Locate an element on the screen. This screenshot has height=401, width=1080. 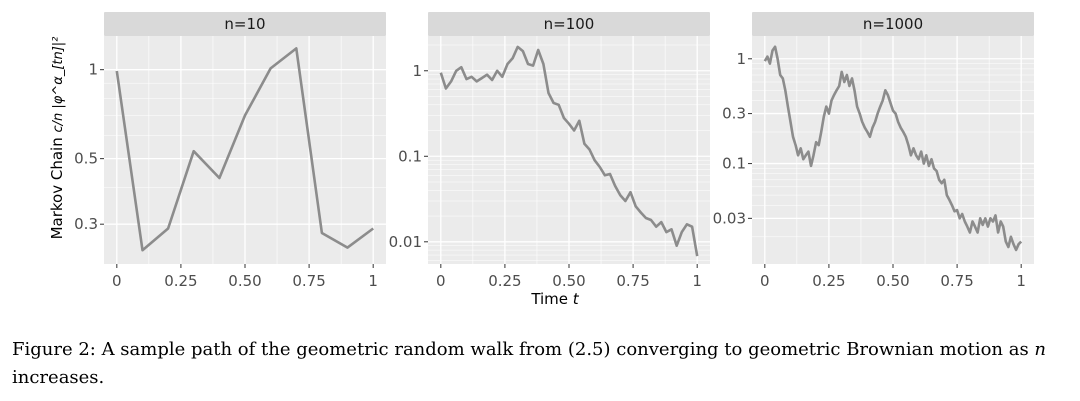
x-tick-label-n10: 0.50 is located at coordinates (244, 281).